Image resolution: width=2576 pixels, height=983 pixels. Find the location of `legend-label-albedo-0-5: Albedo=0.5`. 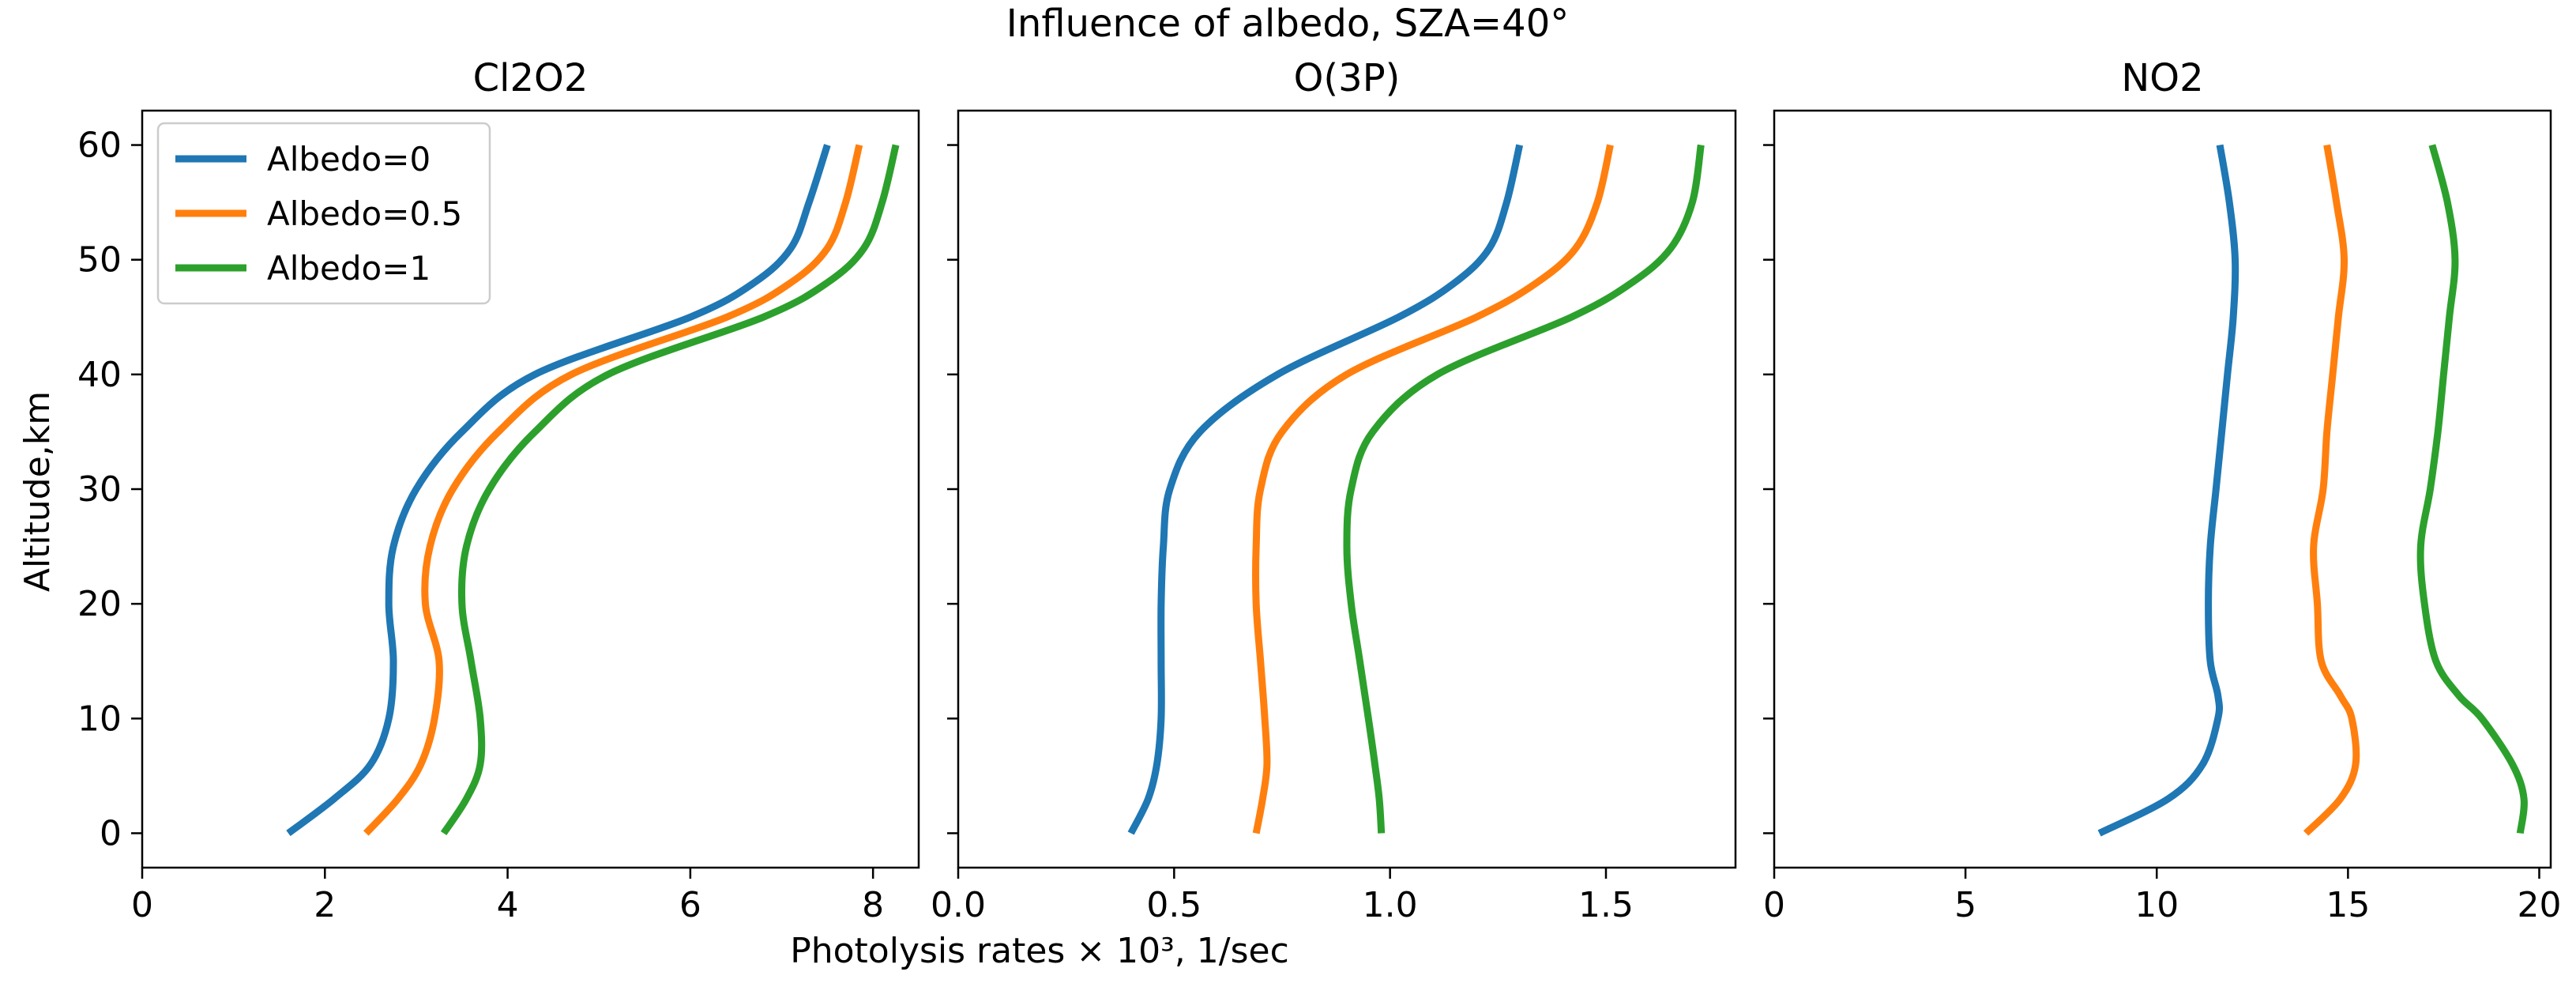

legend-label-albedo-0-5: Albedo=0.5 is located at coordinates (365, 214).